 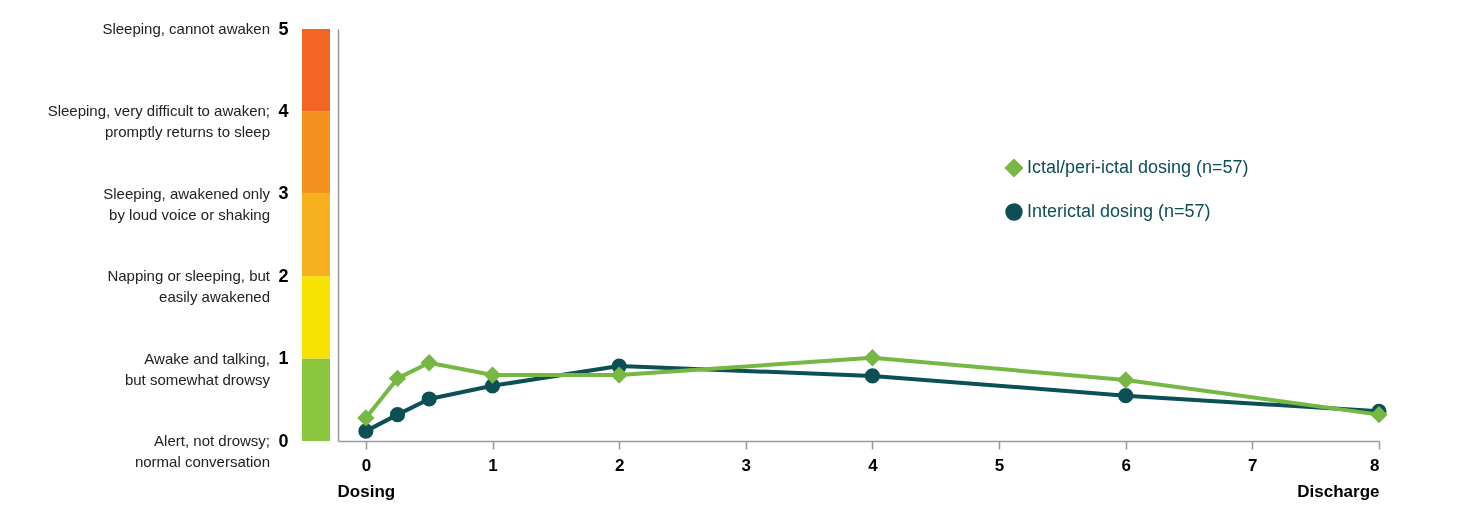 What do you see at coordinates (283, 28) in the screenshot?
I see `y-tick-label: 5` at bounding box center [283, 28].